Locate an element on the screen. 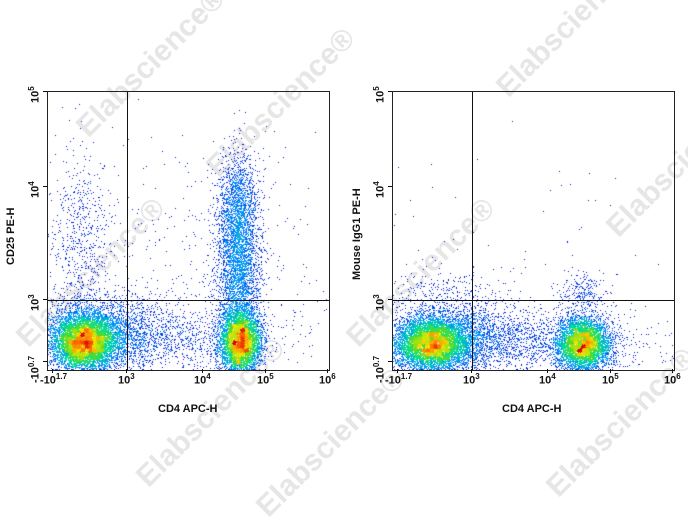  y-axis-title: CD25 PE-H is located at coordinates (11, 236).